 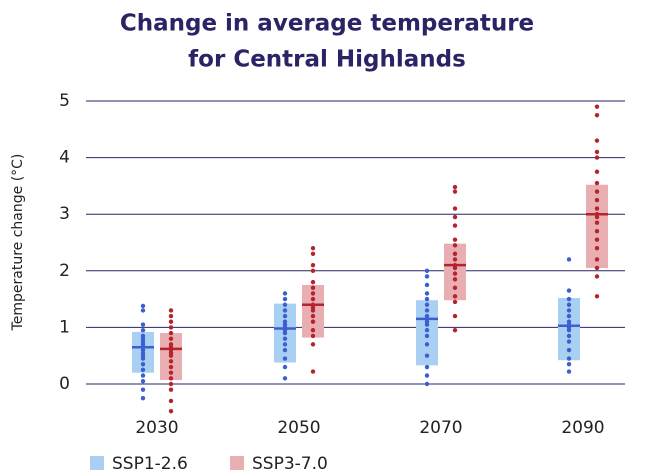 What do you see at coordinates (298, 428) in the screenshot?
I see `x-tick-label: 2050` at bounding box center [298, 428].